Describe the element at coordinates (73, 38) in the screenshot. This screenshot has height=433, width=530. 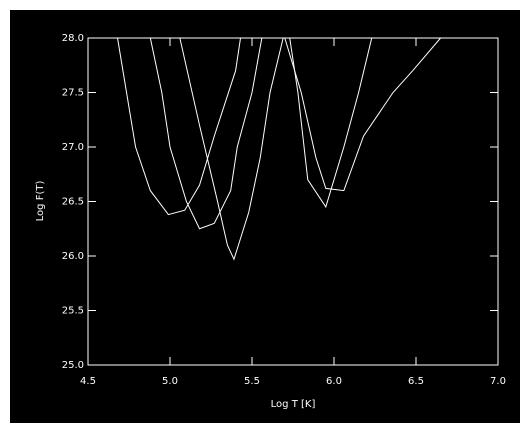
I see `y-tick-label: 28.0` at that location.